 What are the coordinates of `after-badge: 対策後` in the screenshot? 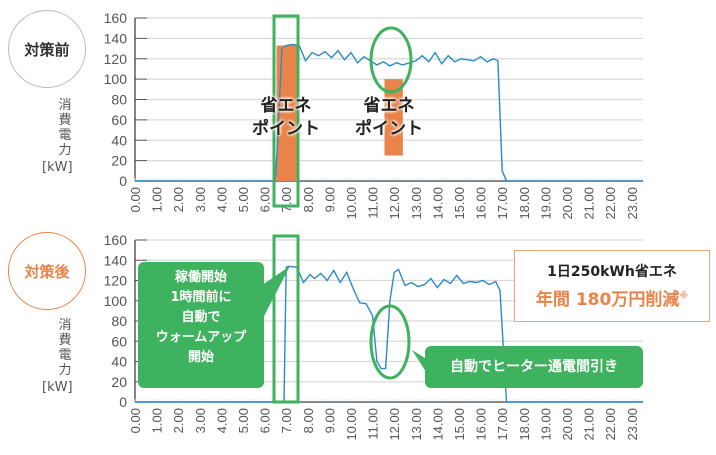 It's located at (47, 271).